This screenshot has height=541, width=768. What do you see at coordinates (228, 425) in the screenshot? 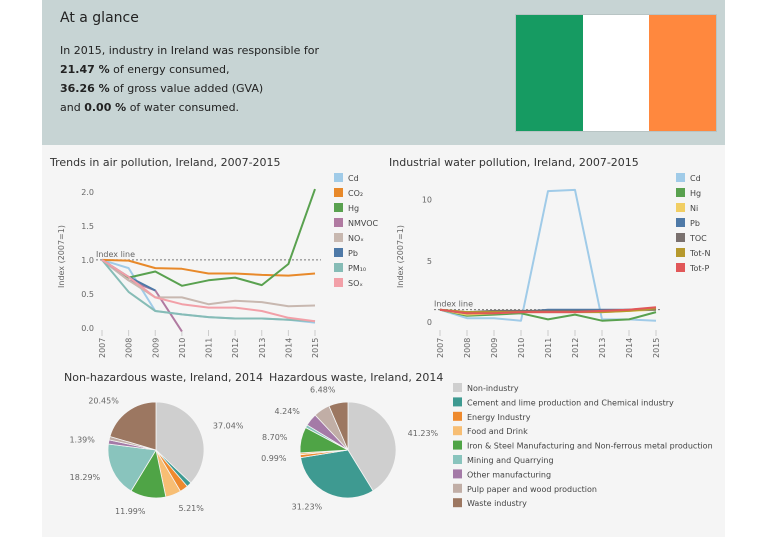
I see `nonhaz-slice-label-0: 37.04%` at bounding box center [228, 425].